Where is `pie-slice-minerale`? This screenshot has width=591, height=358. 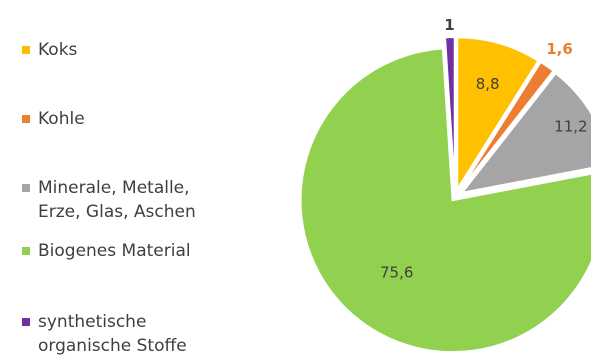
pie-slice-minerale is located at coordinates (525, 133).